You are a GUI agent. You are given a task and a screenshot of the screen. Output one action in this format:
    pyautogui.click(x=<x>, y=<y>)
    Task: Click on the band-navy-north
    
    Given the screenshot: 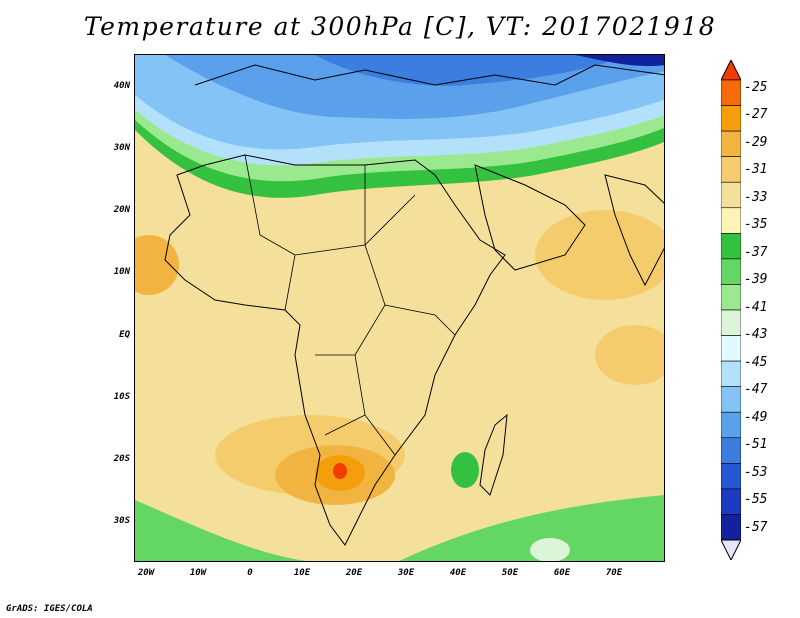 What is the action you would take?
    pyautogui.click(x=619, y=61)
    